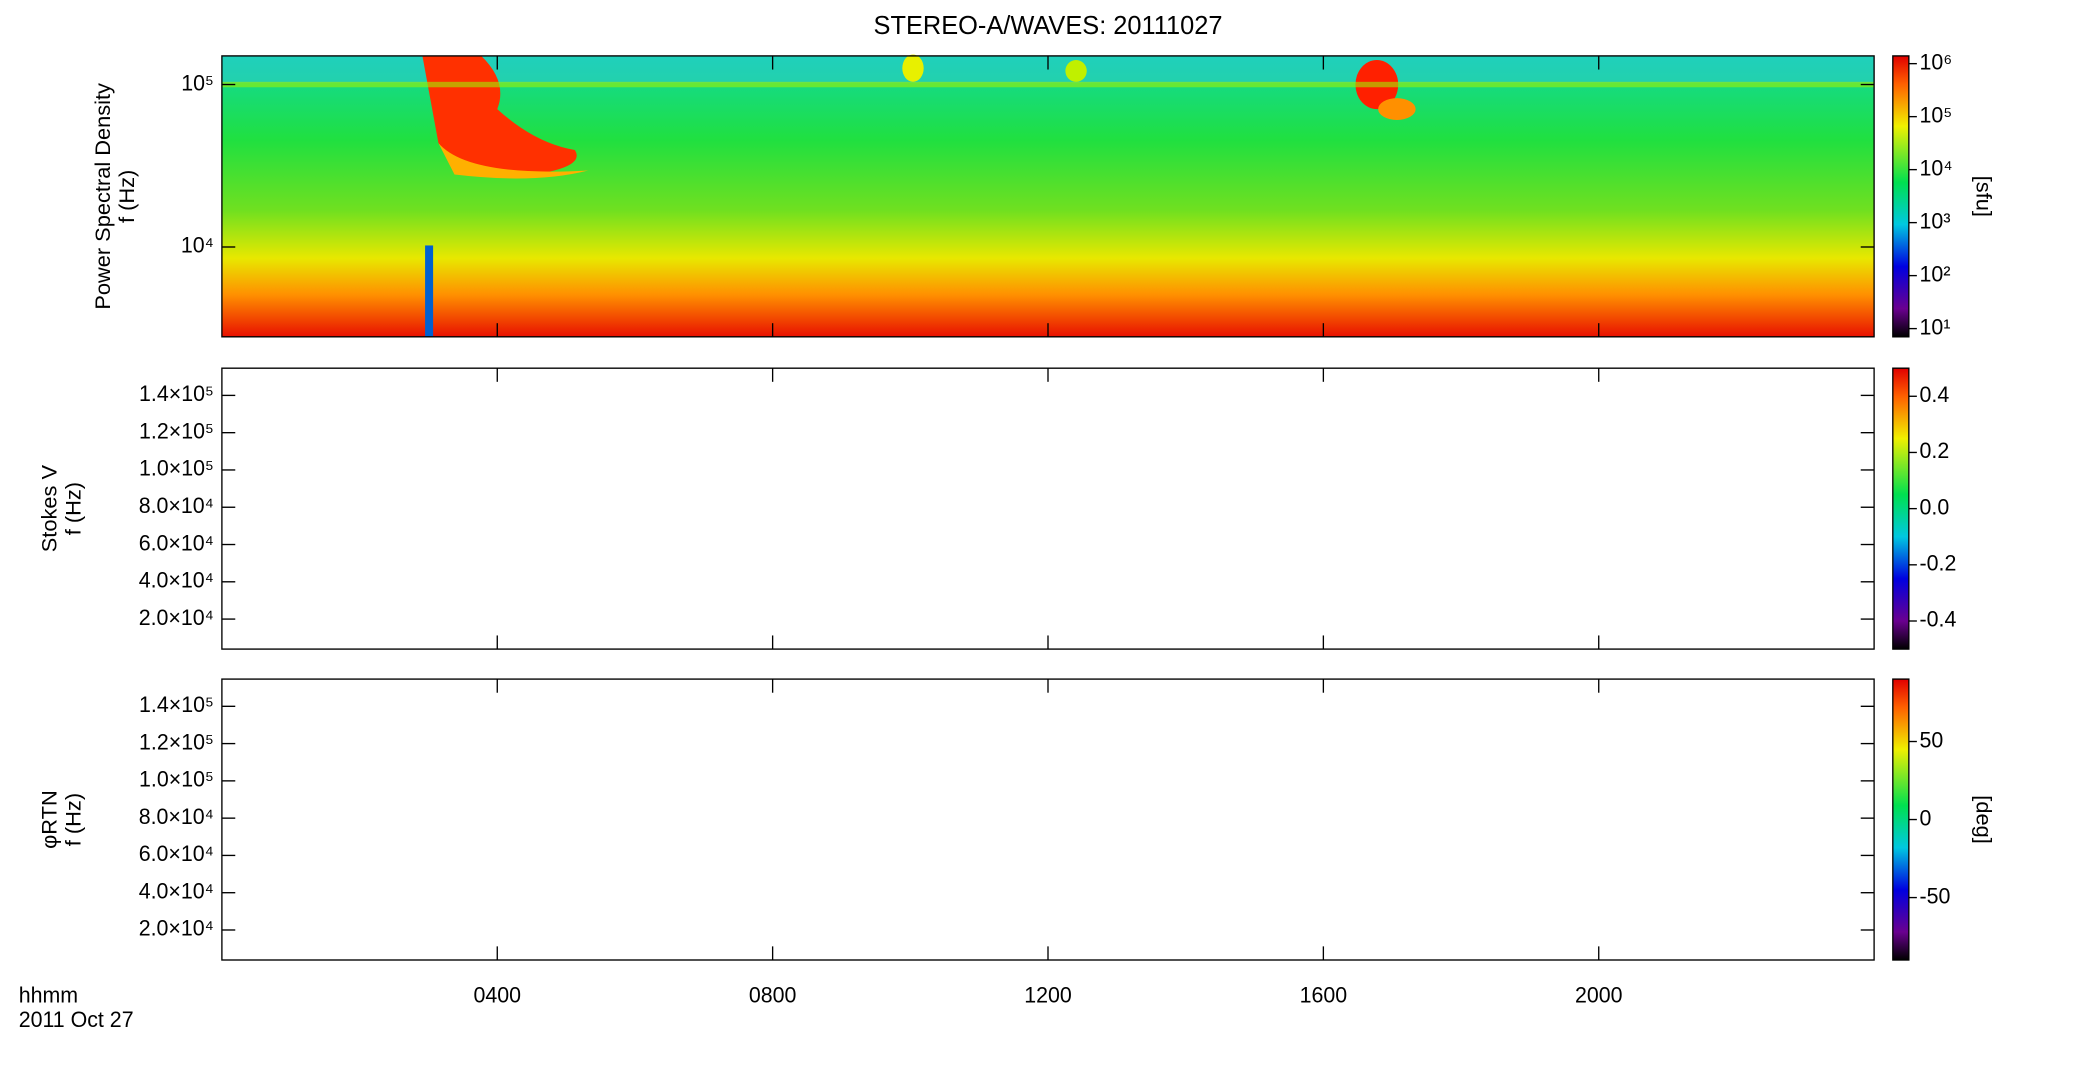 This screenshot has height=1080, width=2096. Describe the element at coordinates (76, 1019) in the screenshot. I see `date-label: 2011 Oct 27` at that location.